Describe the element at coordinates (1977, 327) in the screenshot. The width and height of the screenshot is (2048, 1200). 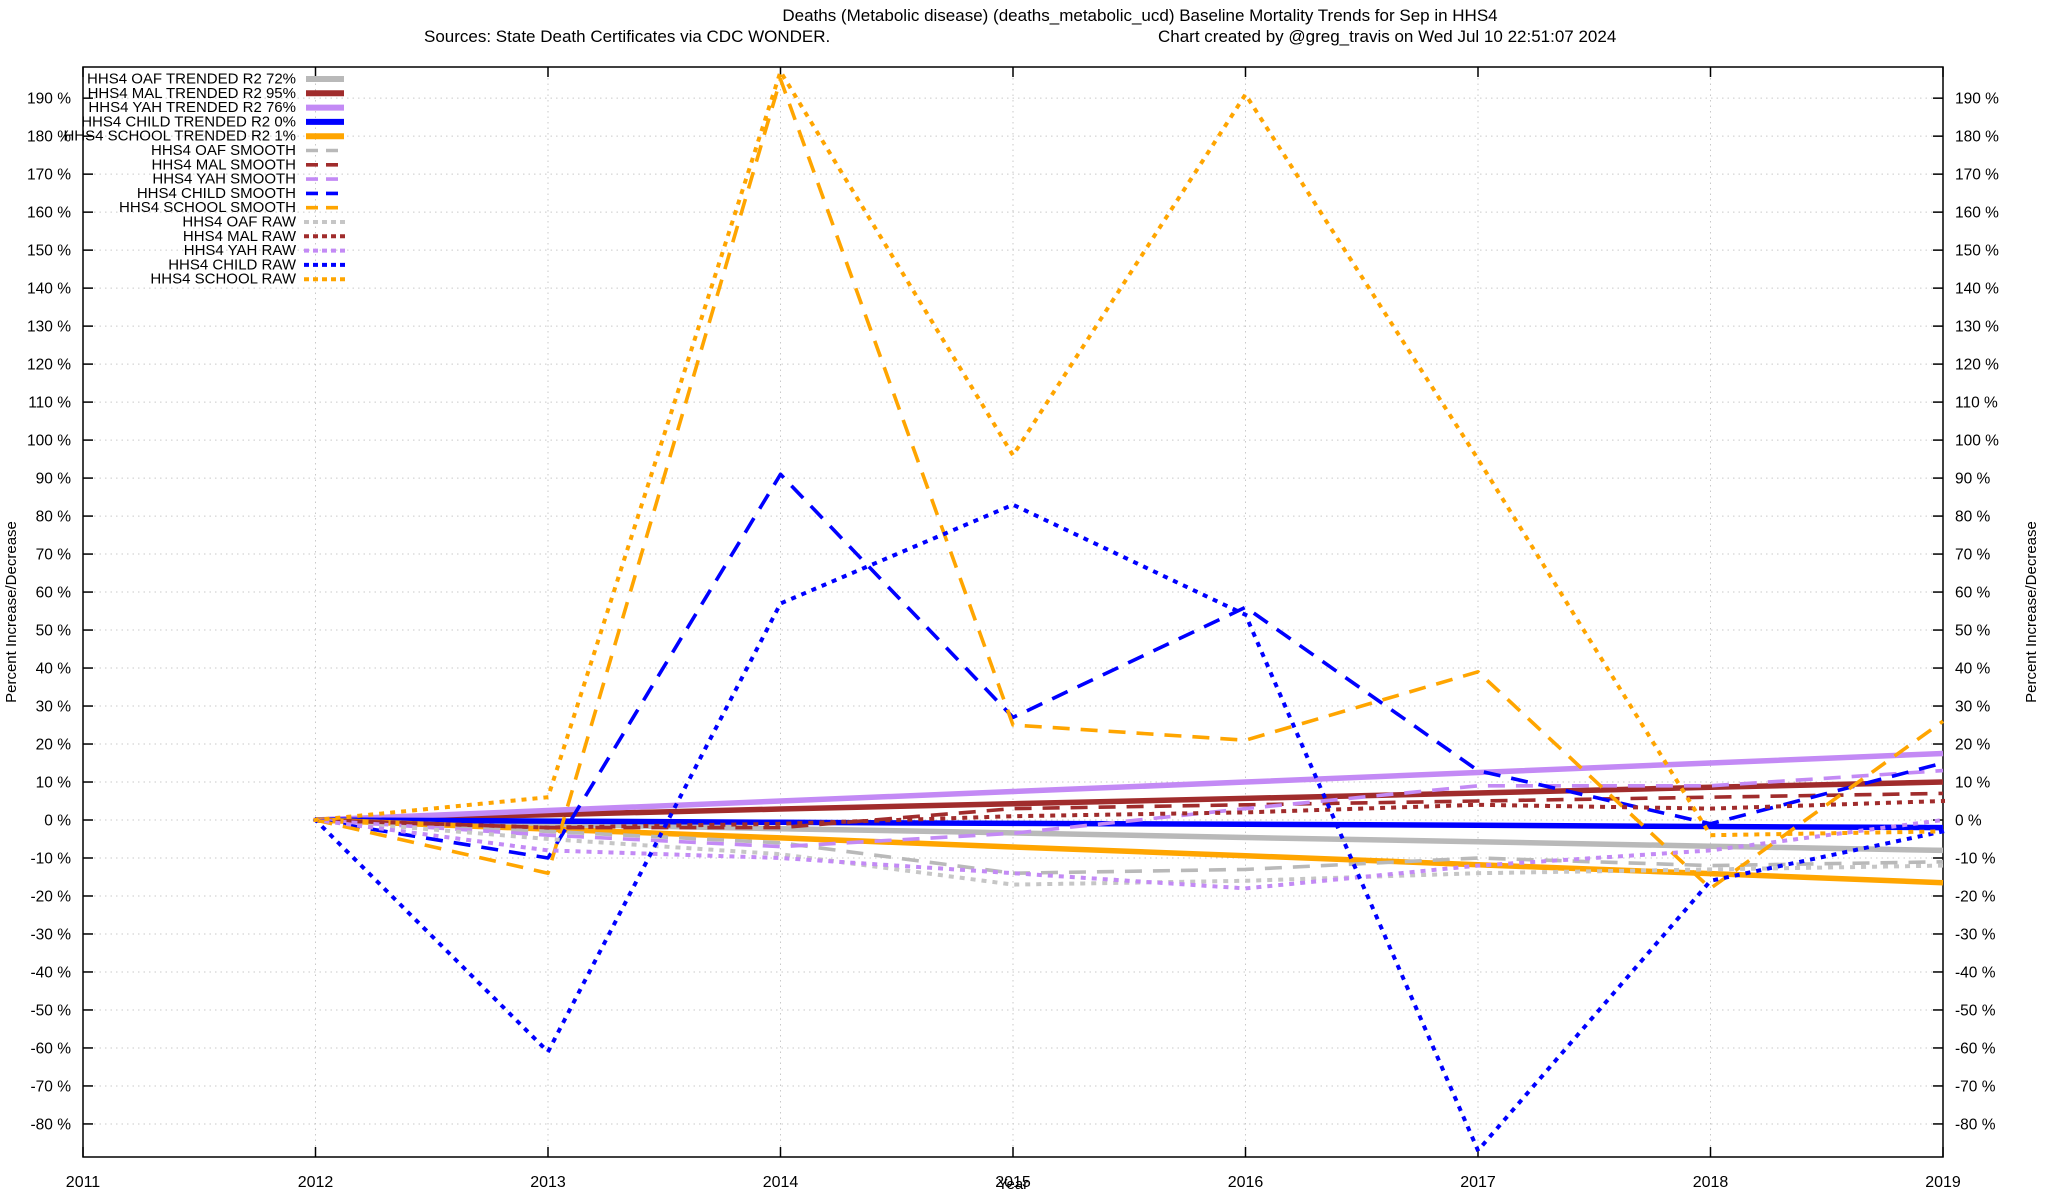
I see `y-tick-label-right: 130 %` at that location.